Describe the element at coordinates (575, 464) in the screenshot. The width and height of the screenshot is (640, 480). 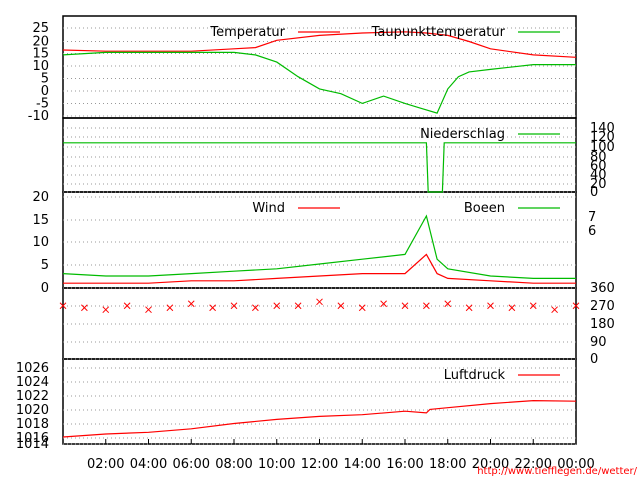
I see `x-tick-label: 00:00` at that location.